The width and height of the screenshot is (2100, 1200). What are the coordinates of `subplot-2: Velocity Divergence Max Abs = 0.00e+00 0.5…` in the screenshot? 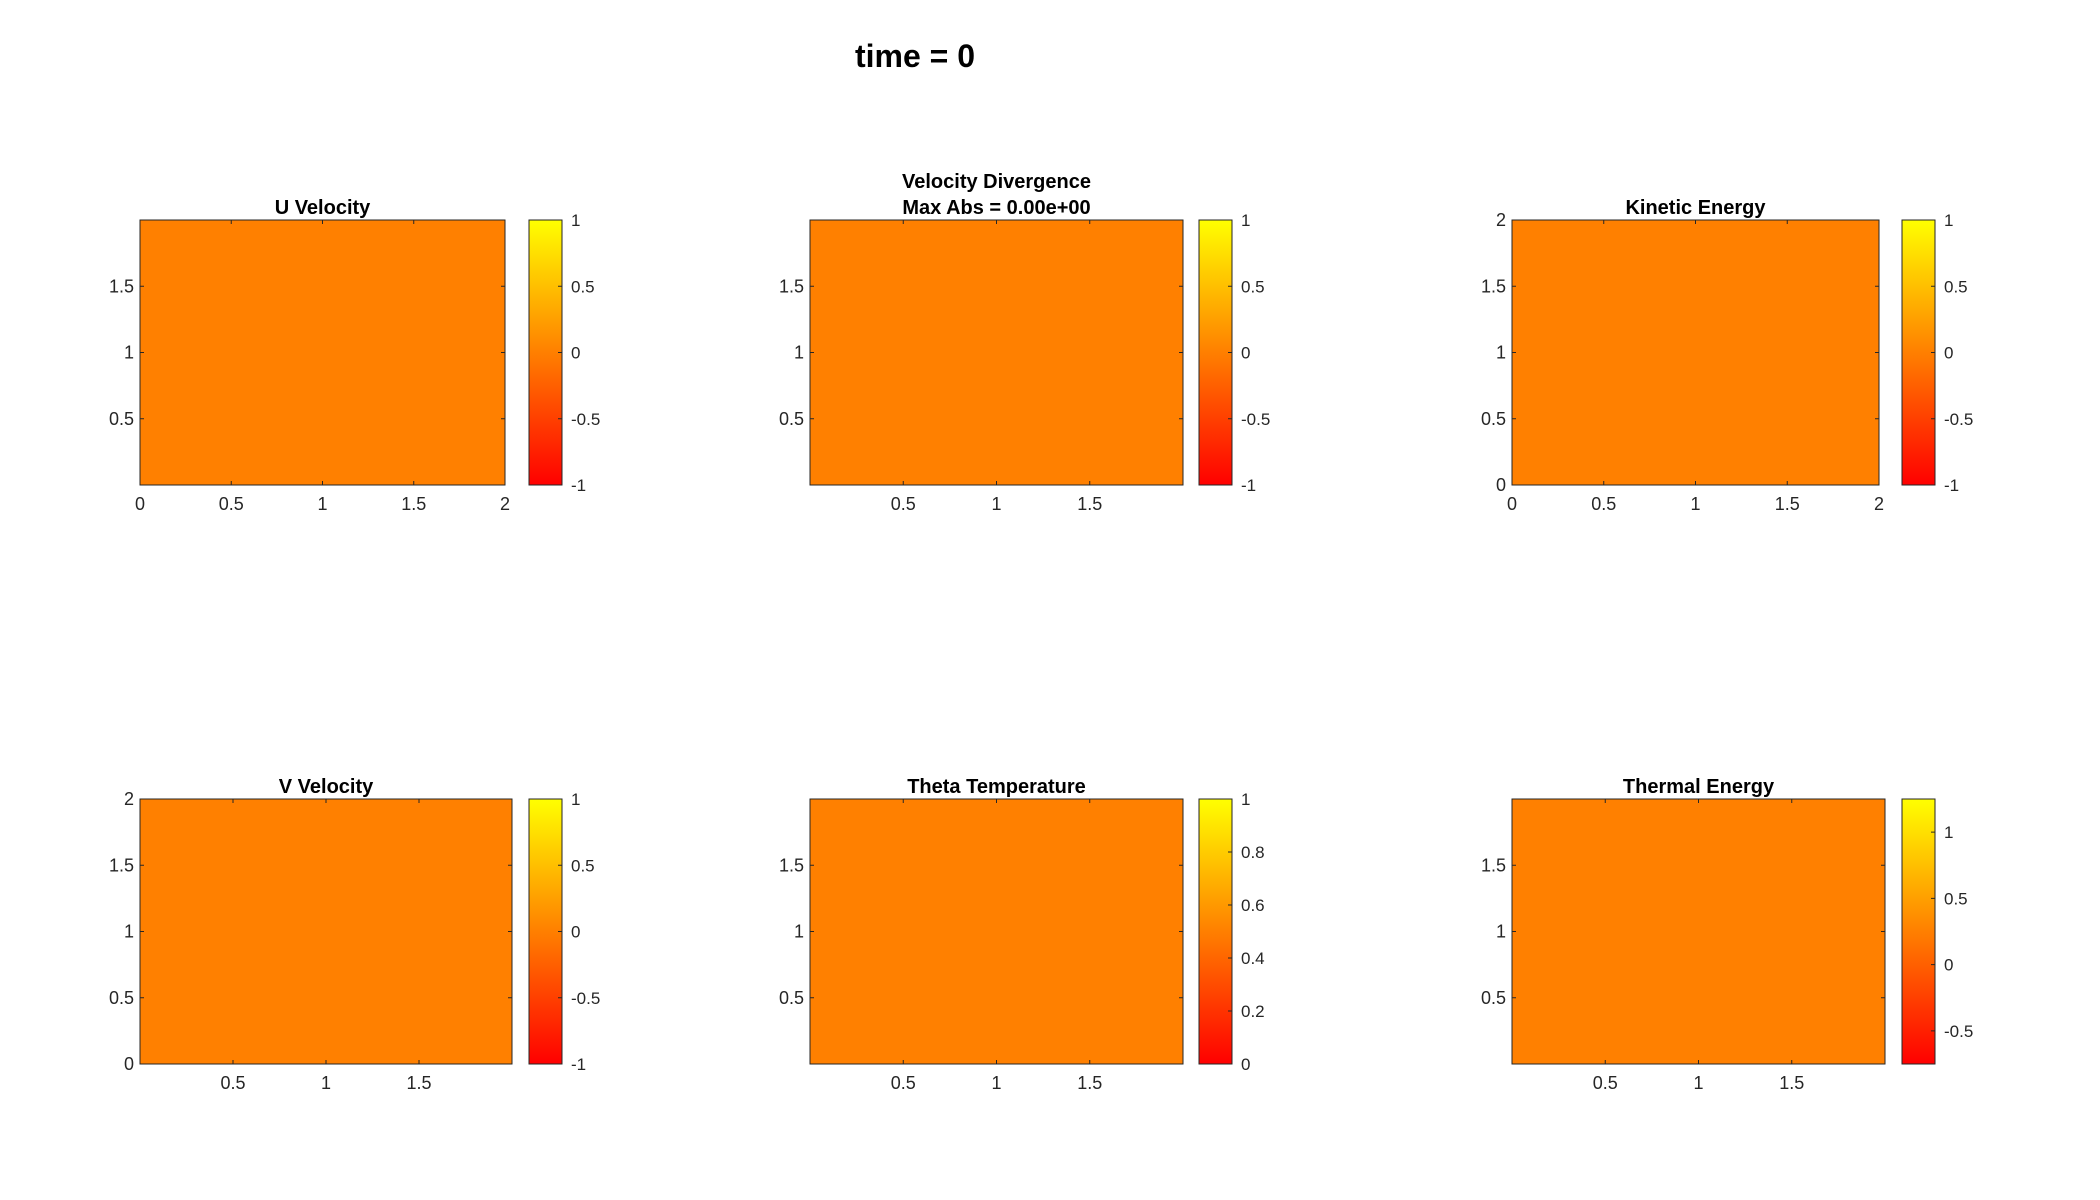 It's located at (1024, 342).